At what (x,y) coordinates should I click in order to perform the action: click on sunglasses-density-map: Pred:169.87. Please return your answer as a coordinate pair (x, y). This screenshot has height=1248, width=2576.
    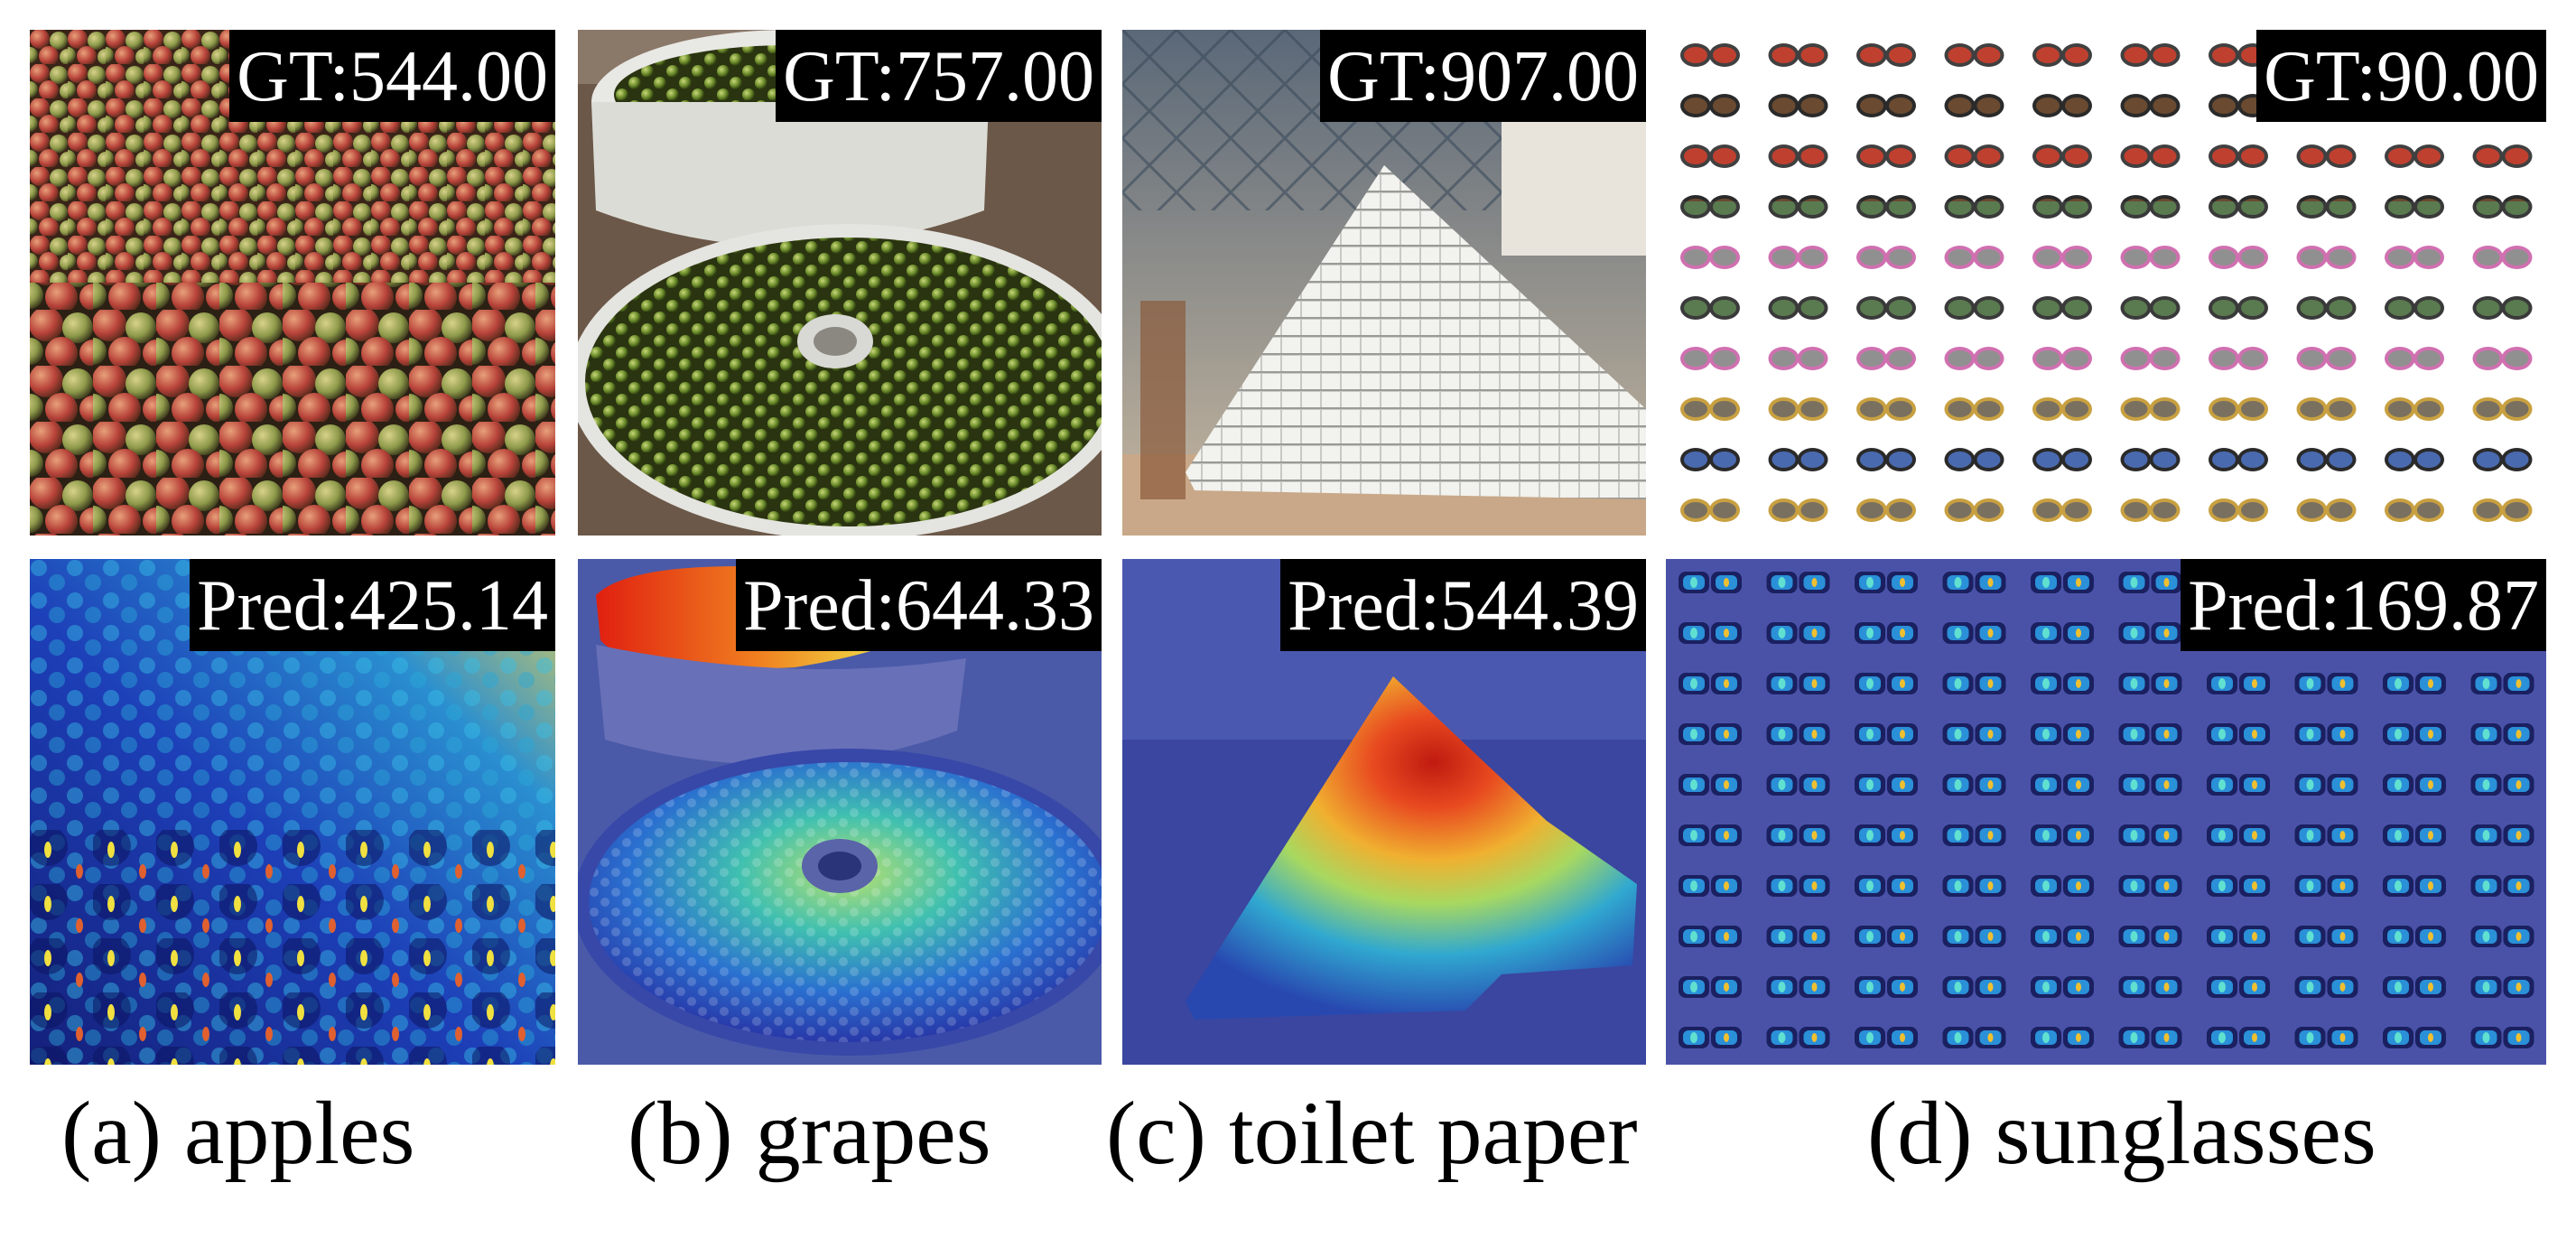
    Looking at the image, I should click on (2106, 812).